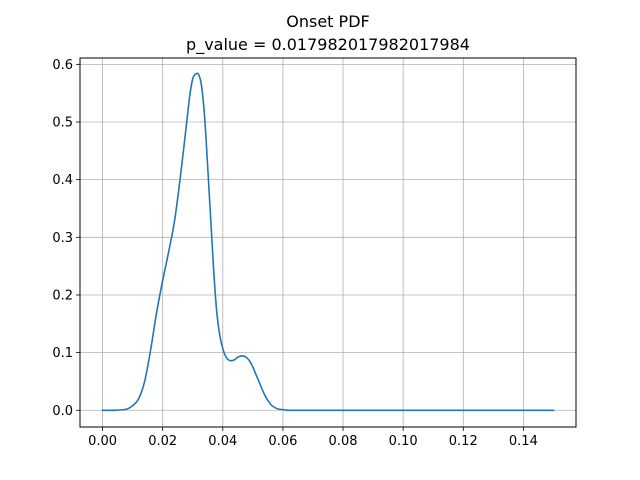 This screenshot has height=480, width=640. What do you see at coordinates (523, 441) in the screenshot?
I see `x-tick-label: 0.14` at bounding box center [523, 441].